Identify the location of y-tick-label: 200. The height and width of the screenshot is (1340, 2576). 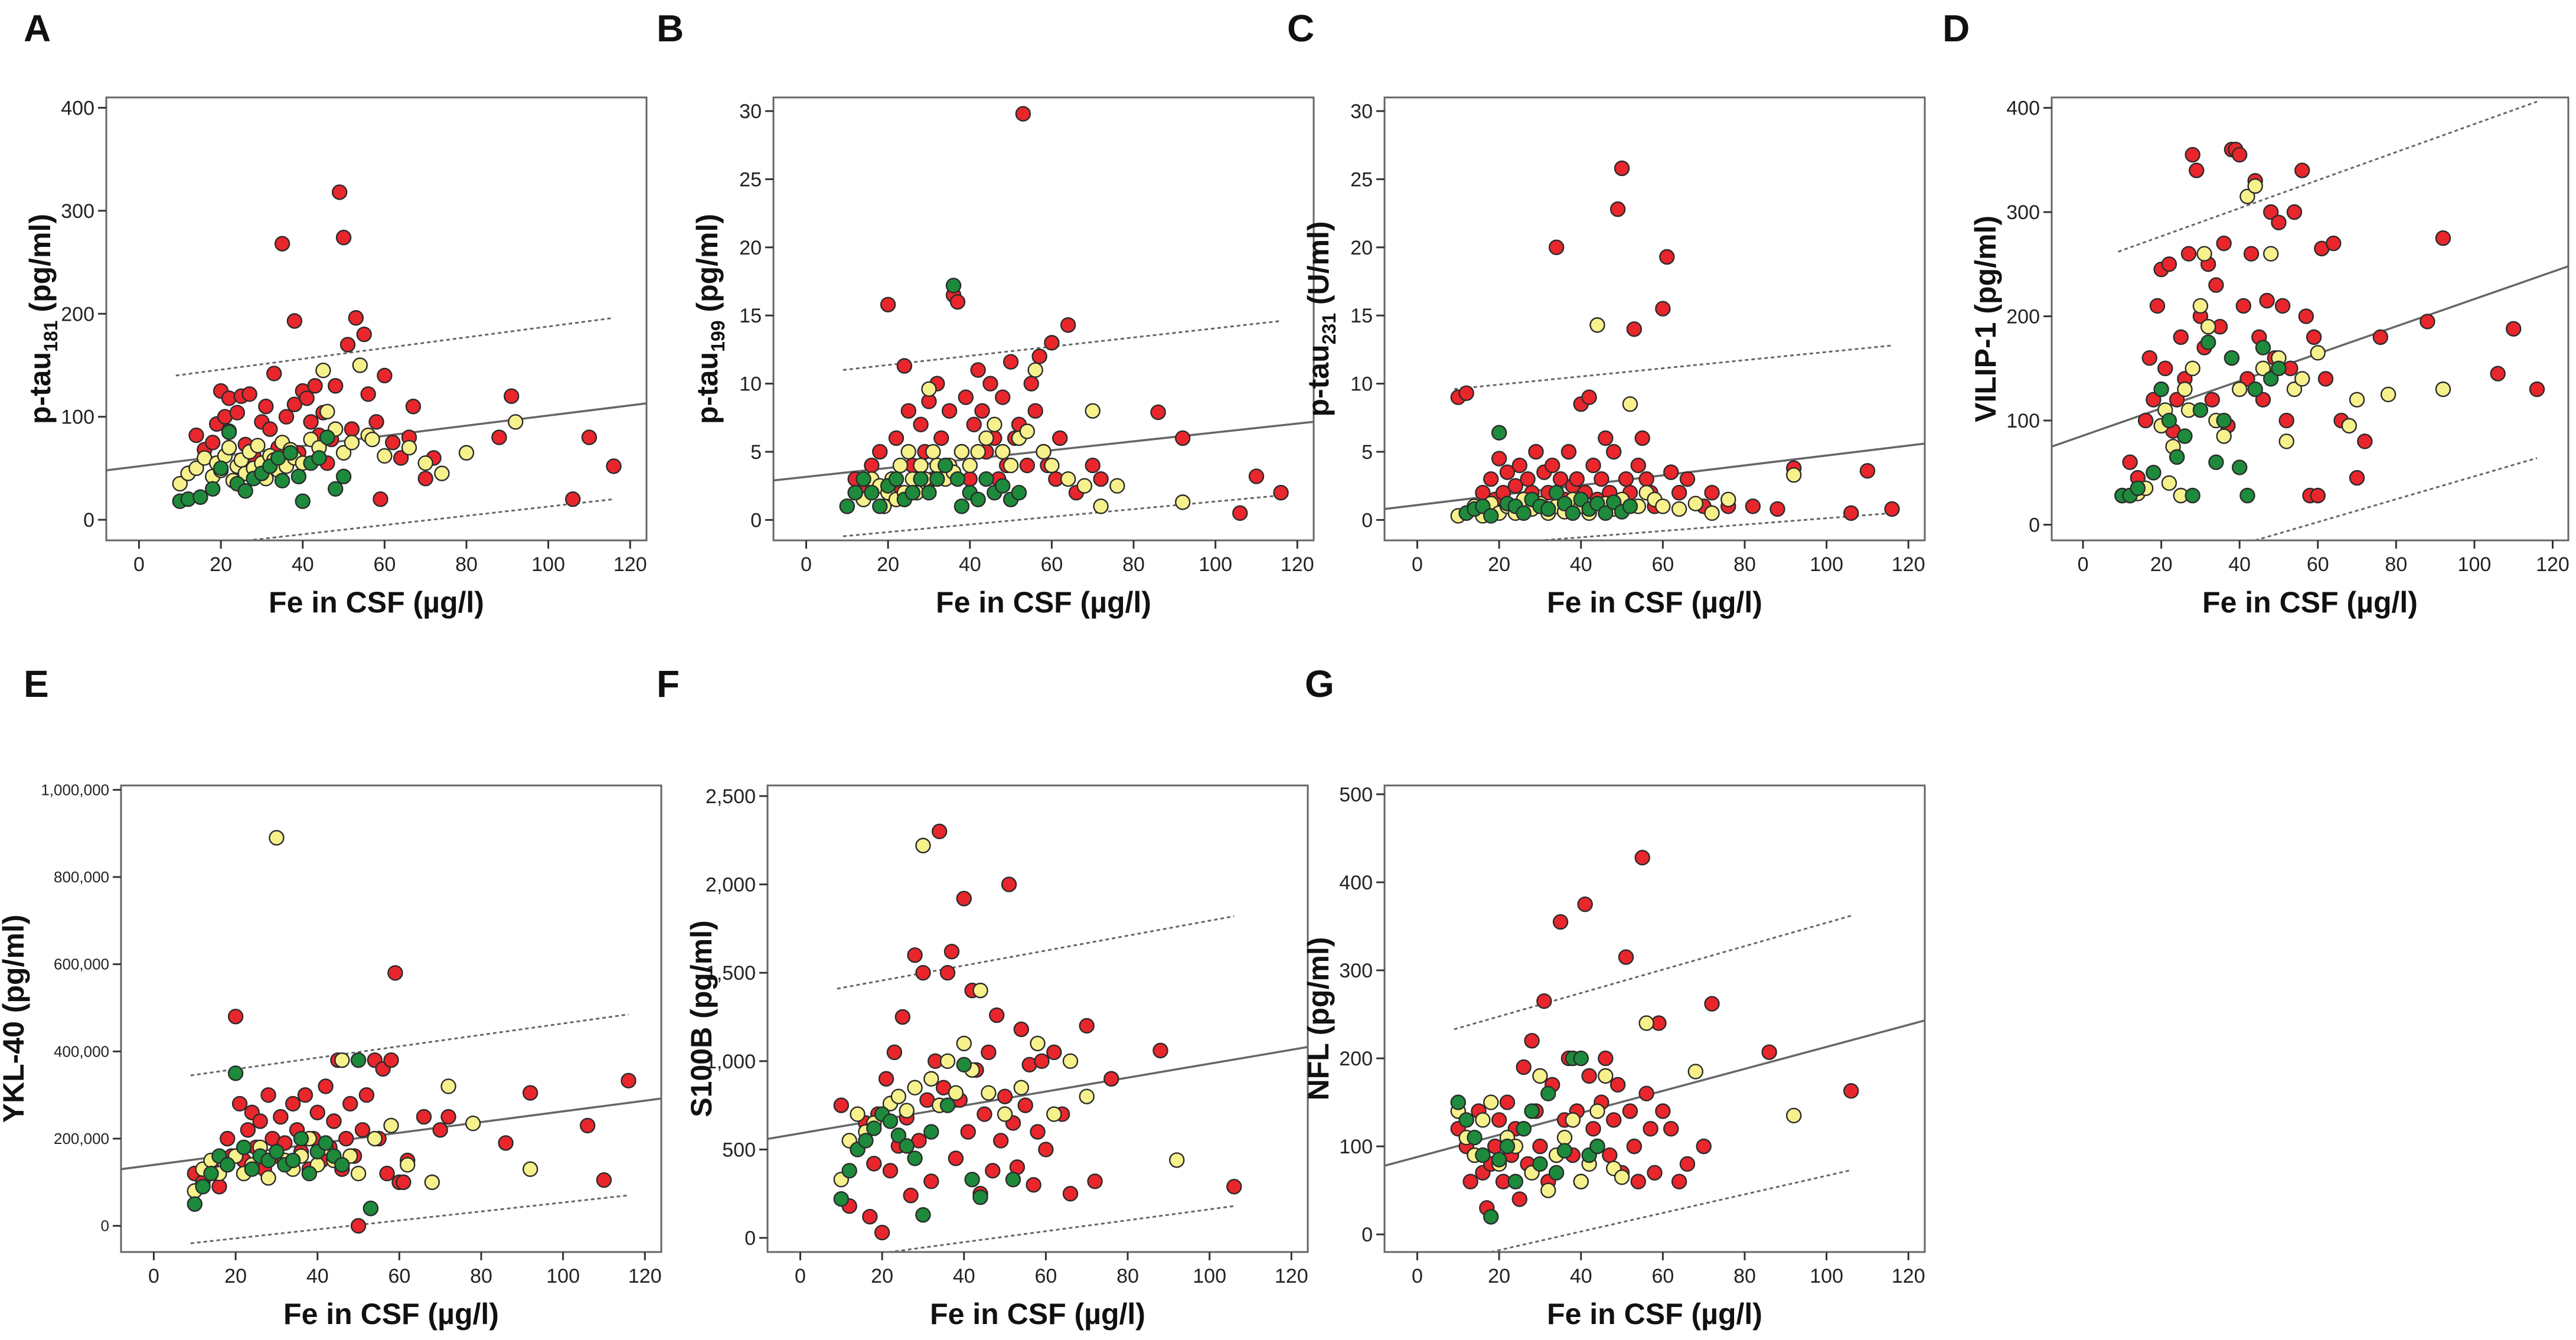
(2023, 317).